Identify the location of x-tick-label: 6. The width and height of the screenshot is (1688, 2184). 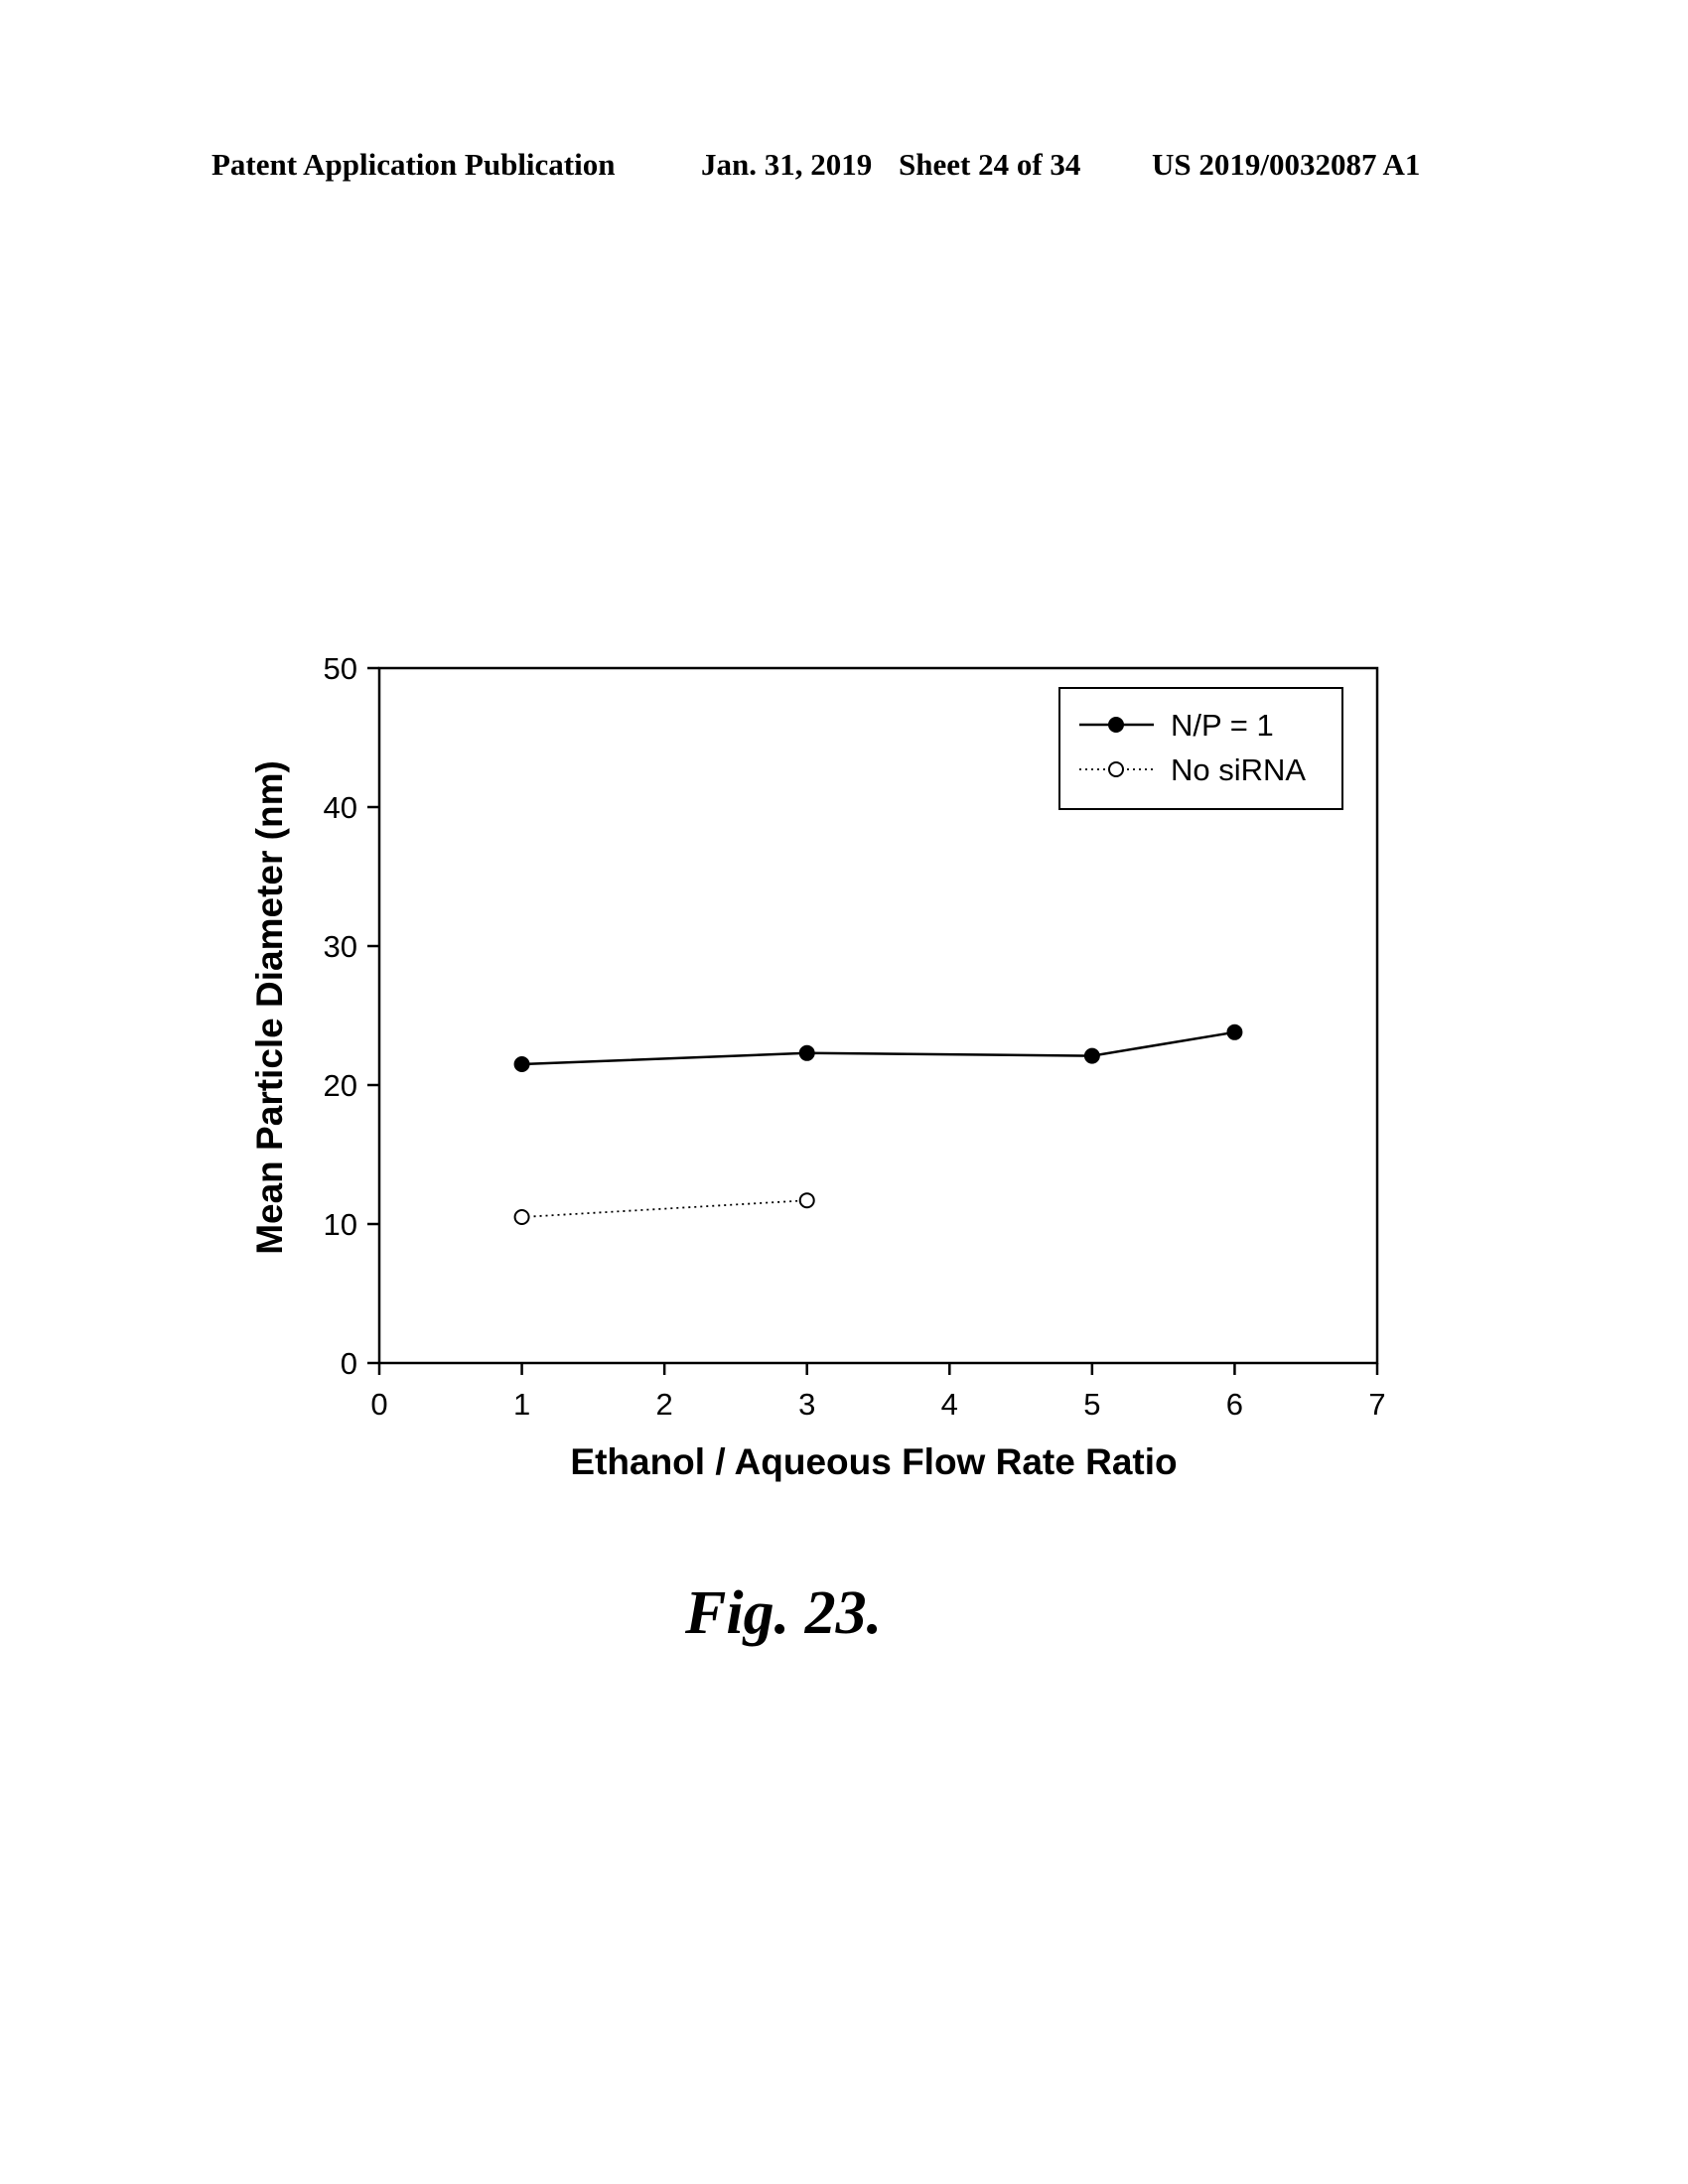
(1234, 1404).